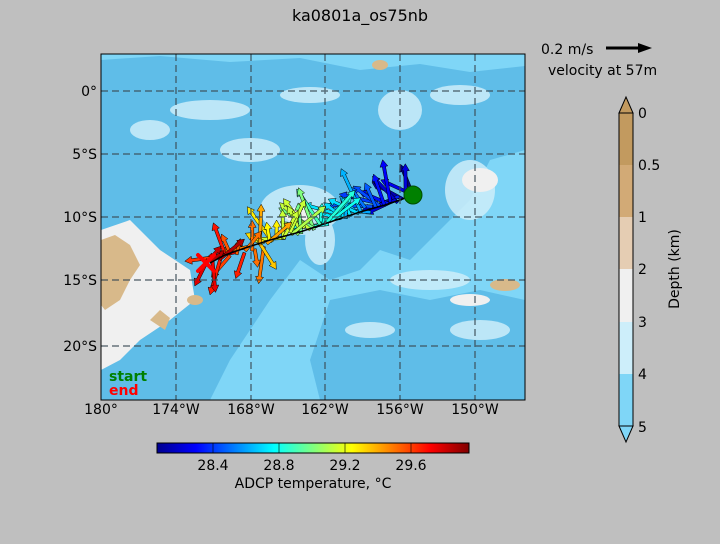  Describe the element at coordinates (642, 375) in the screenshot. I see `depth-tick-label: 4` at that location.